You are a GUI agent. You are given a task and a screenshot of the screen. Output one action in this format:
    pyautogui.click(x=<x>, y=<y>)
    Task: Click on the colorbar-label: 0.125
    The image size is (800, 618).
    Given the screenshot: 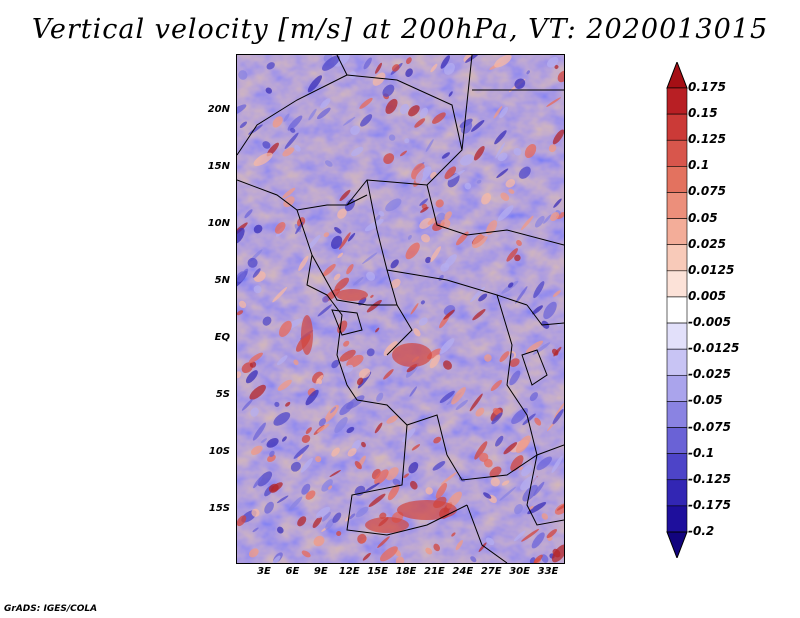 What is the action you would take?
    pyautogui.click(x=707, y=139)
    